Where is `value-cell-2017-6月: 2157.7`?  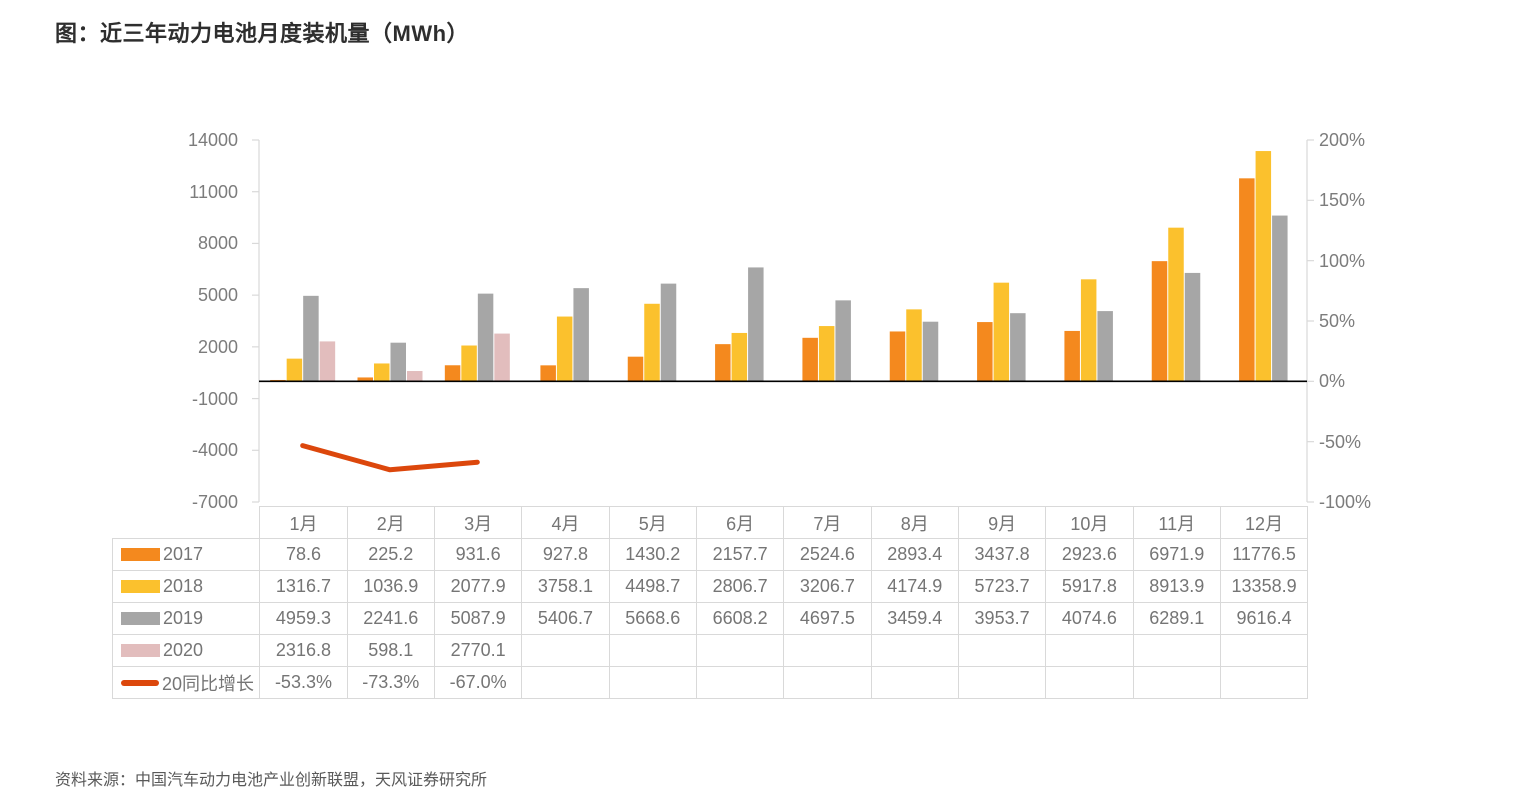
value-cell-2017-6月: 2157.7 is located at coordinates (740, 554).